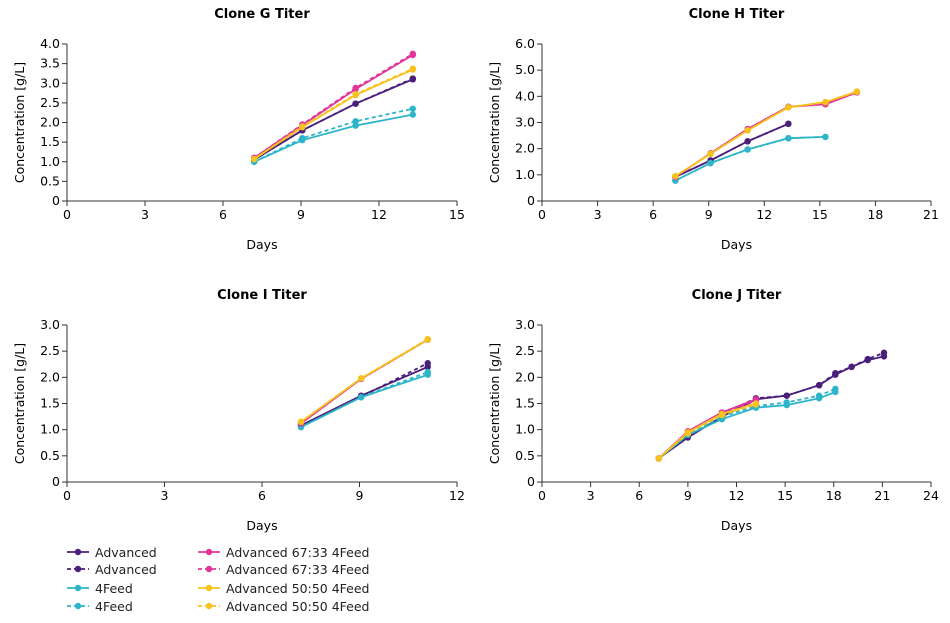  What do you see at coordinates (834, 495) in the screenshot?
I see `x-tick-label: 18` at bounding box center [834, 495].